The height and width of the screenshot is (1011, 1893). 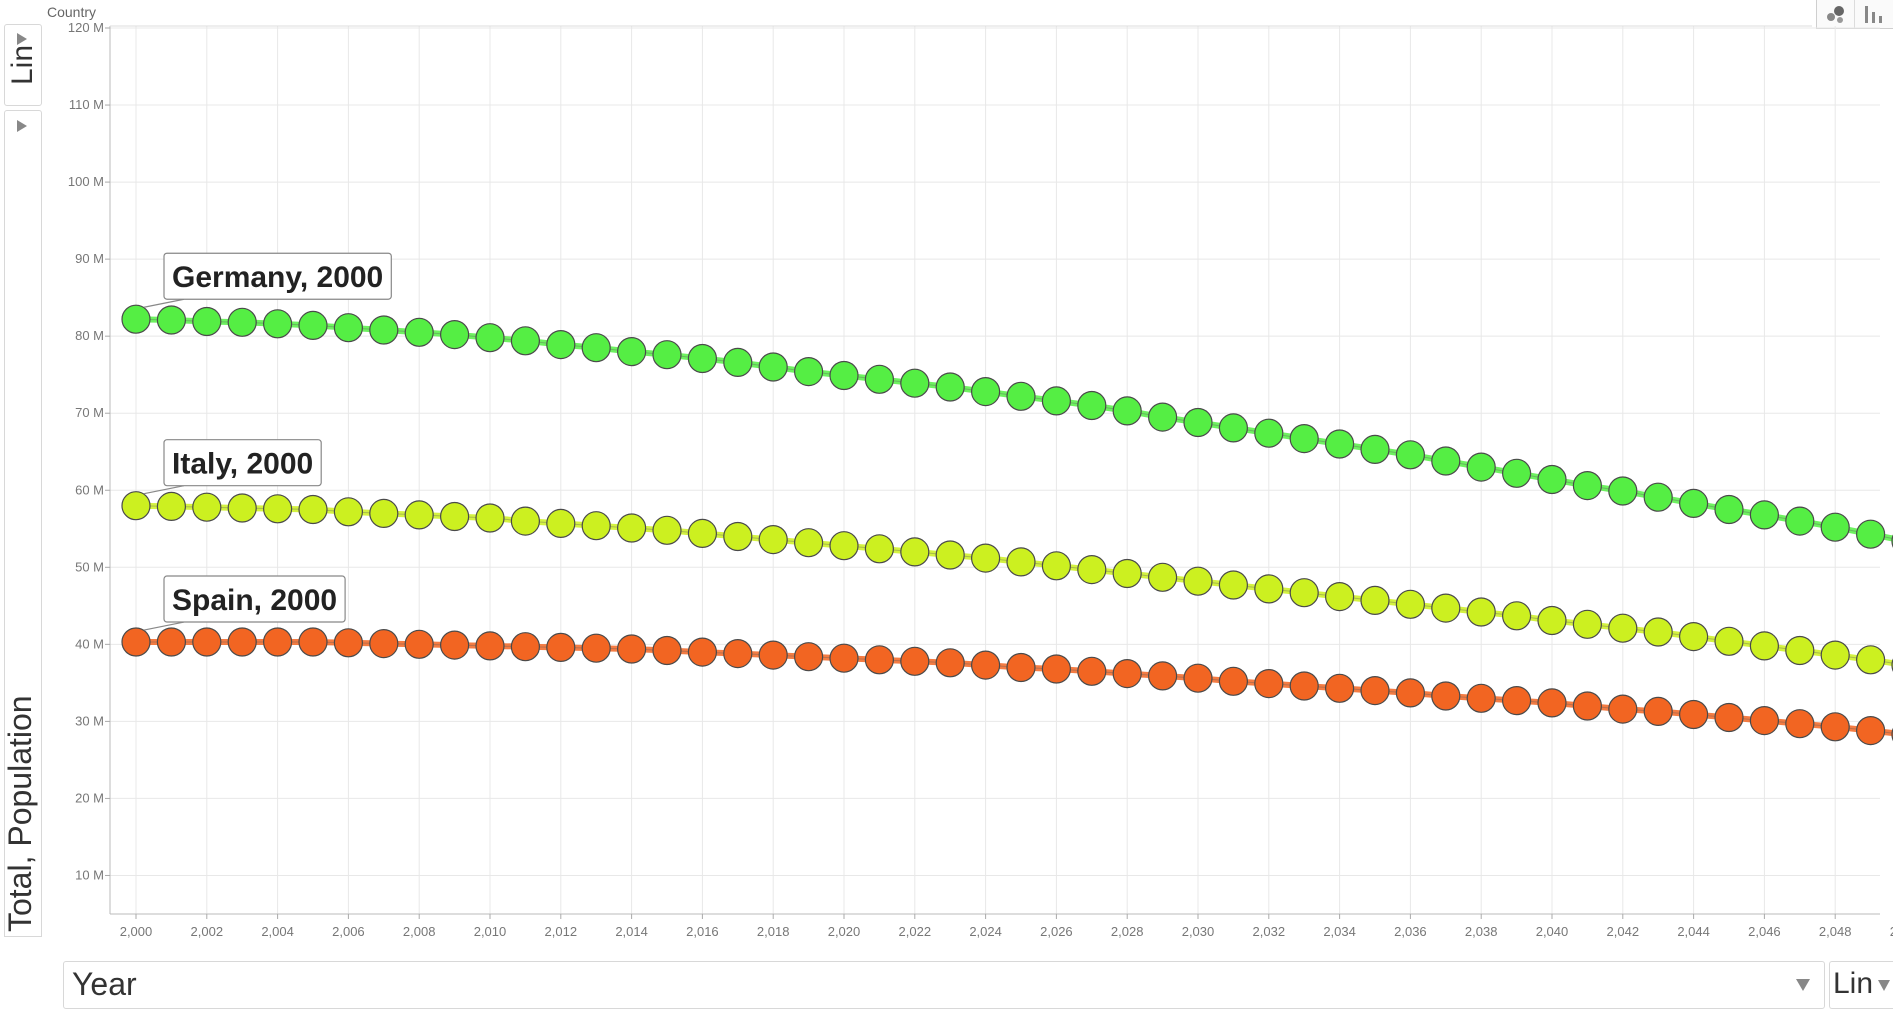 What do you see at coordinates (136, 319) in the screenshot?
I see `bubble-germany-2000` at bounding box center [136, 319].